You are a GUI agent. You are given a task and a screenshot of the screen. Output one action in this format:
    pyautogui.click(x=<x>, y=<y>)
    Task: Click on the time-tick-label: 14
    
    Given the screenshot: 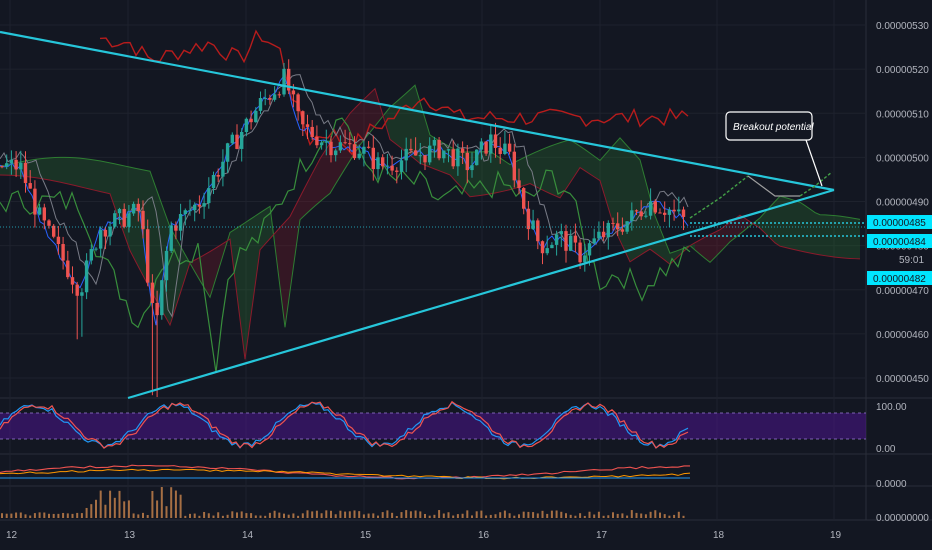 What is the action you would take?
    pyautogui.click(x=248, y=535)
    